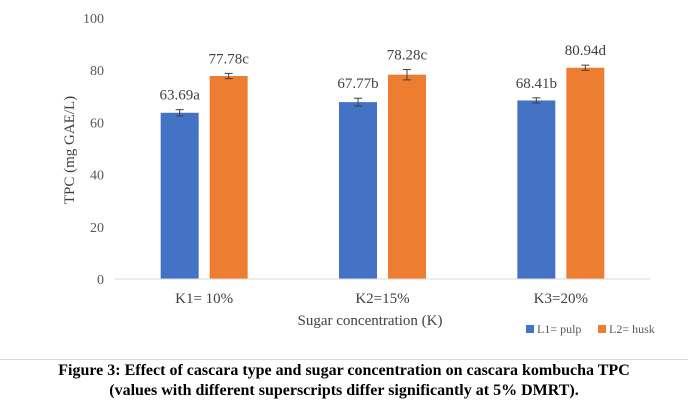 The height and width of the screenshot is (413, 688). What do you see at coordinates (97, 176) in the screenshot?
I see `y-tick-label: 40` at bounding box center [97, 176].